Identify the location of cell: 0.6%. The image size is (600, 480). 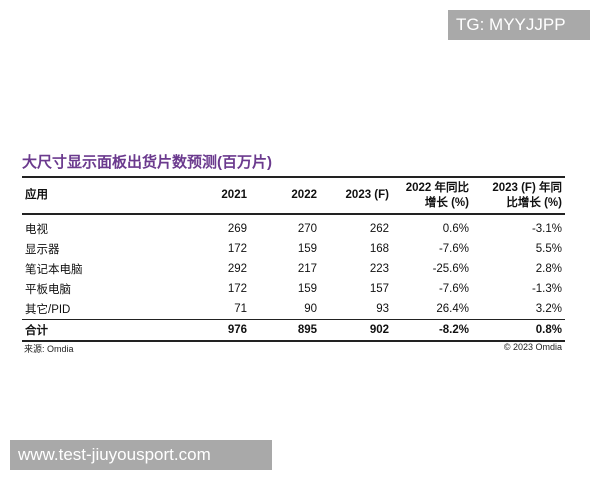
(455, 229).